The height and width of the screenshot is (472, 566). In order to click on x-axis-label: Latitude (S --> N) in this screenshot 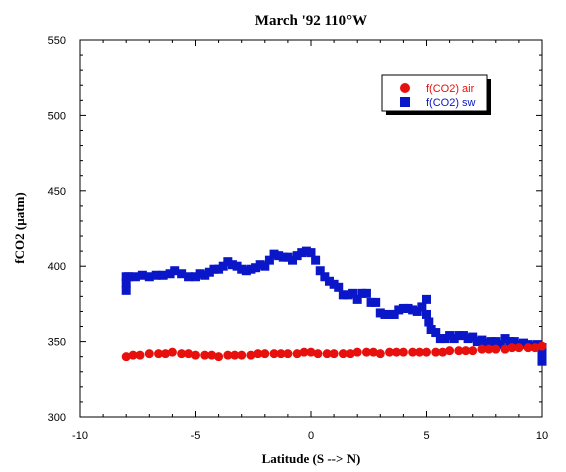, I will do `click(311, 458)`.